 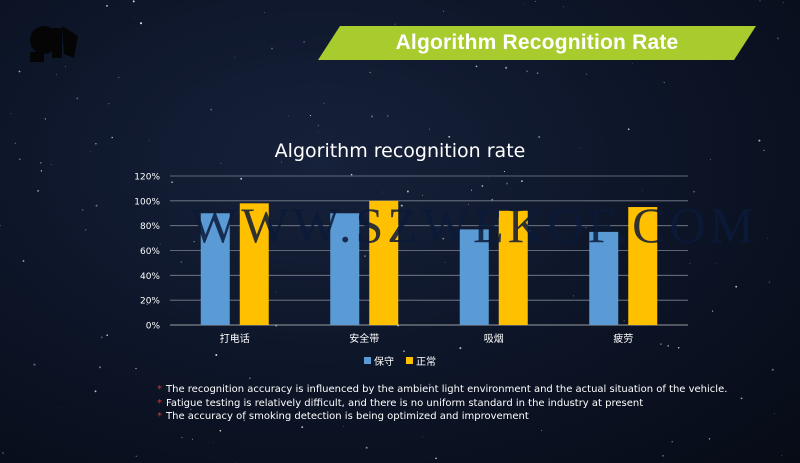 What do you see at coordinates (379, 360) in the screenshot?
I see `legend-item-series-1: 保守` at bounding box center [379, 360].